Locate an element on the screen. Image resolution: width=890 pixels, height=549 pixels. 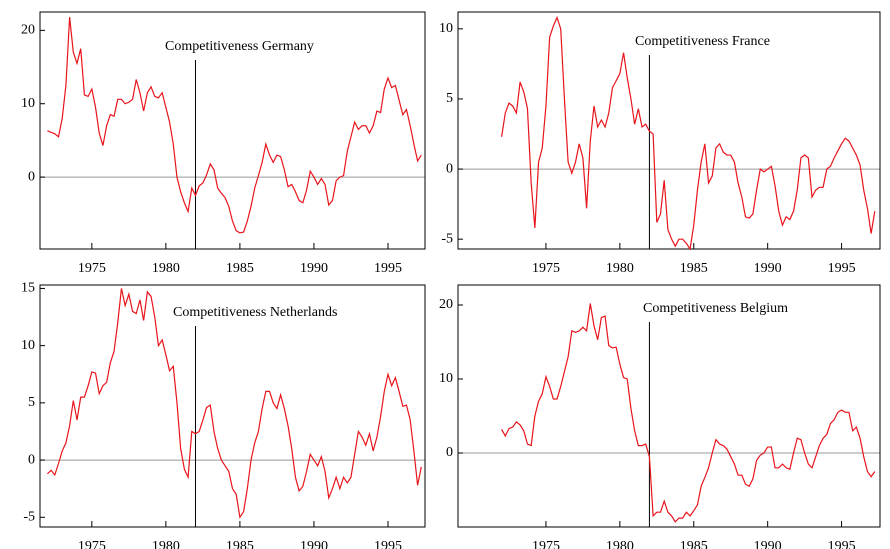
panel-title: Competitiveness Netherlands is located at coordinates (255, 312).